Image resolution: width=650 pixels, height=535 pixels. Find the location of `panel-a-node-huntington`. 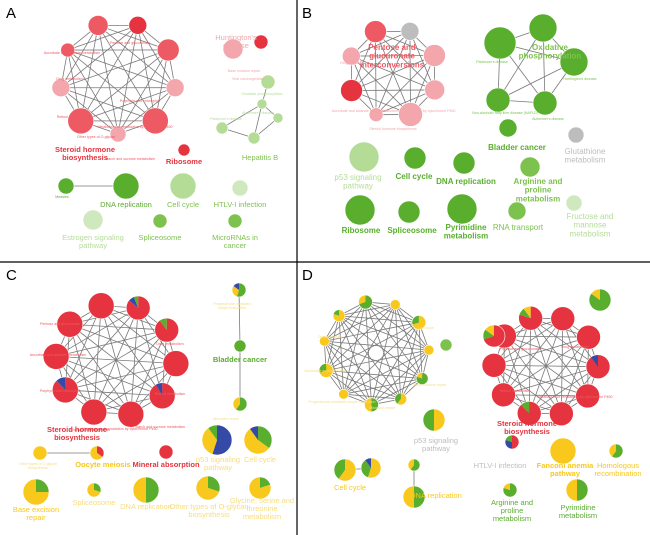

panel-a-node-huntington is located at coordinates (233, 49).